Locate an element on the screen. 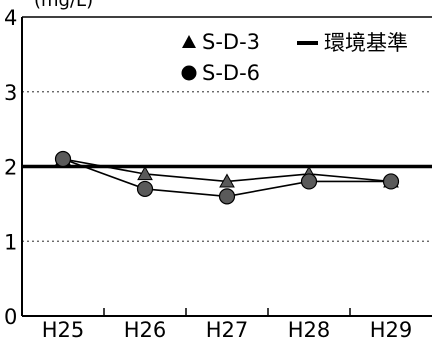 This screenshot has width=434, height=340. y-tick-label-0: 0 is located at coordinates (10, 317).